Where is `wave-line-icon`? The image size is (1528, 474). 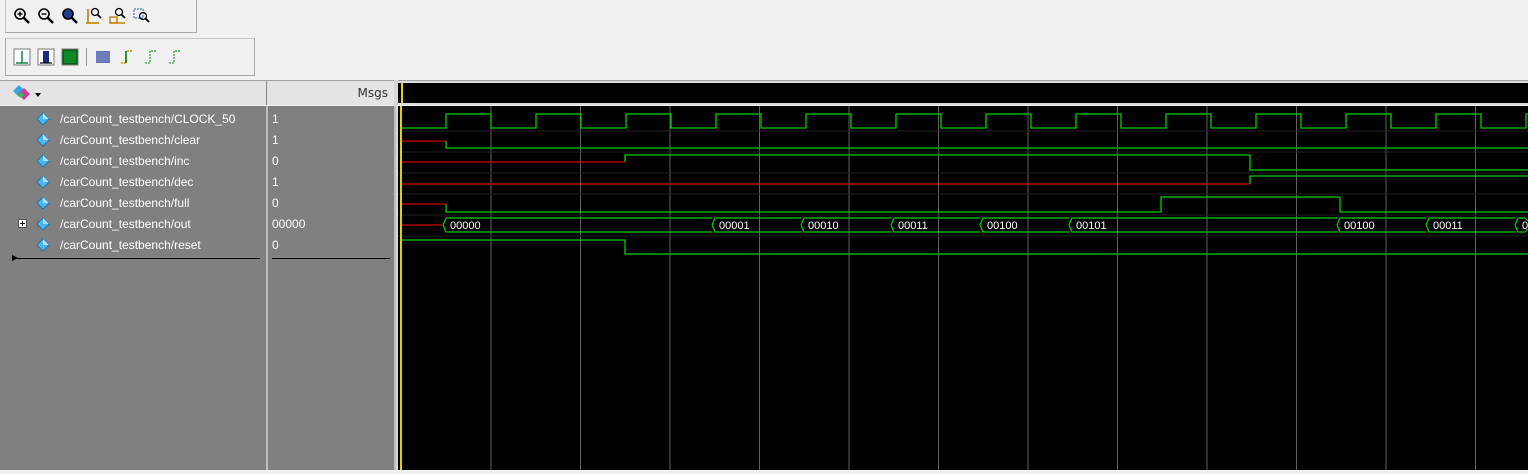
wave-line-icon is located at coordinates (22, 57).